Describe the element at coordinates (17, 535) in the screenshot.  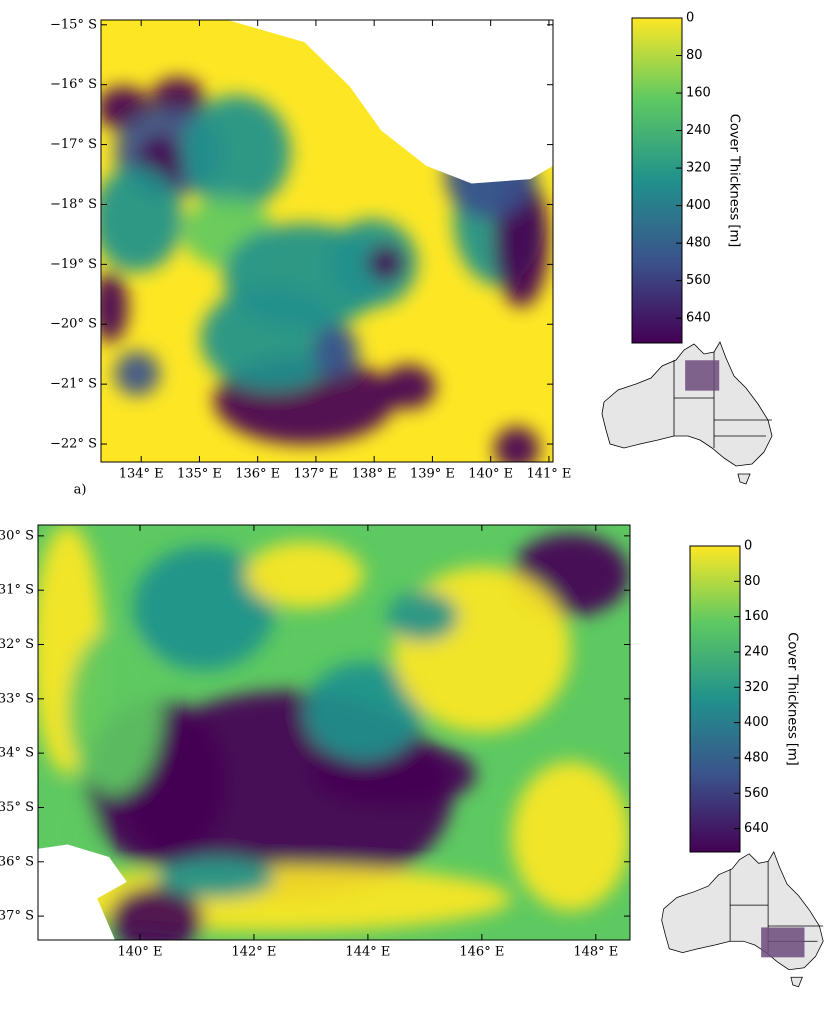
I see `y-tick-label: −30° S` at that location.